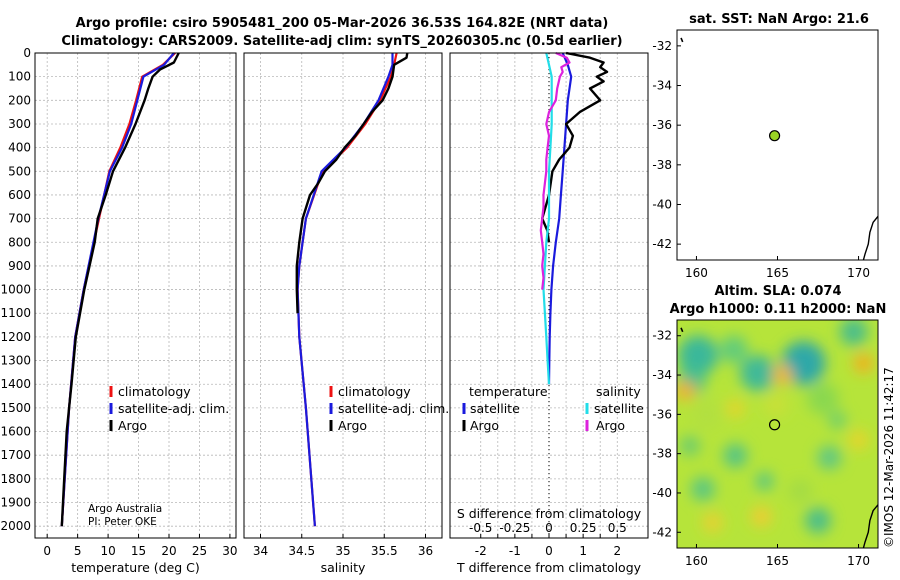 This screenshot has height=580, width=900. Describe the element at coordinates (19, 242) in the screenshot. I see `y-tick-label: 800` at that location.